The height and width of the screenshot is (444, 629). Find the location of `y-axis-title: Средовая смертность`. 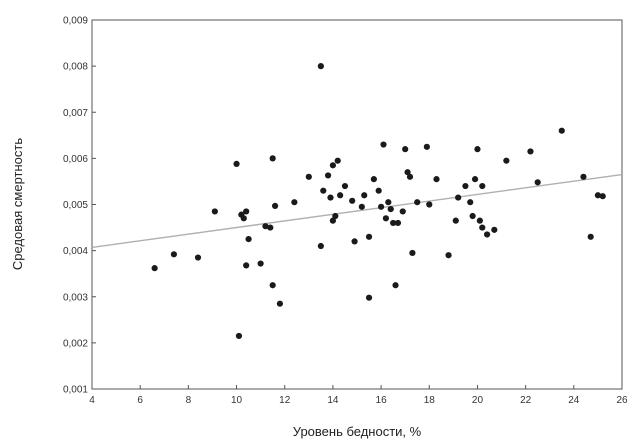

y-axis-title: Средовая смертность is located at coordinates (17, 204).